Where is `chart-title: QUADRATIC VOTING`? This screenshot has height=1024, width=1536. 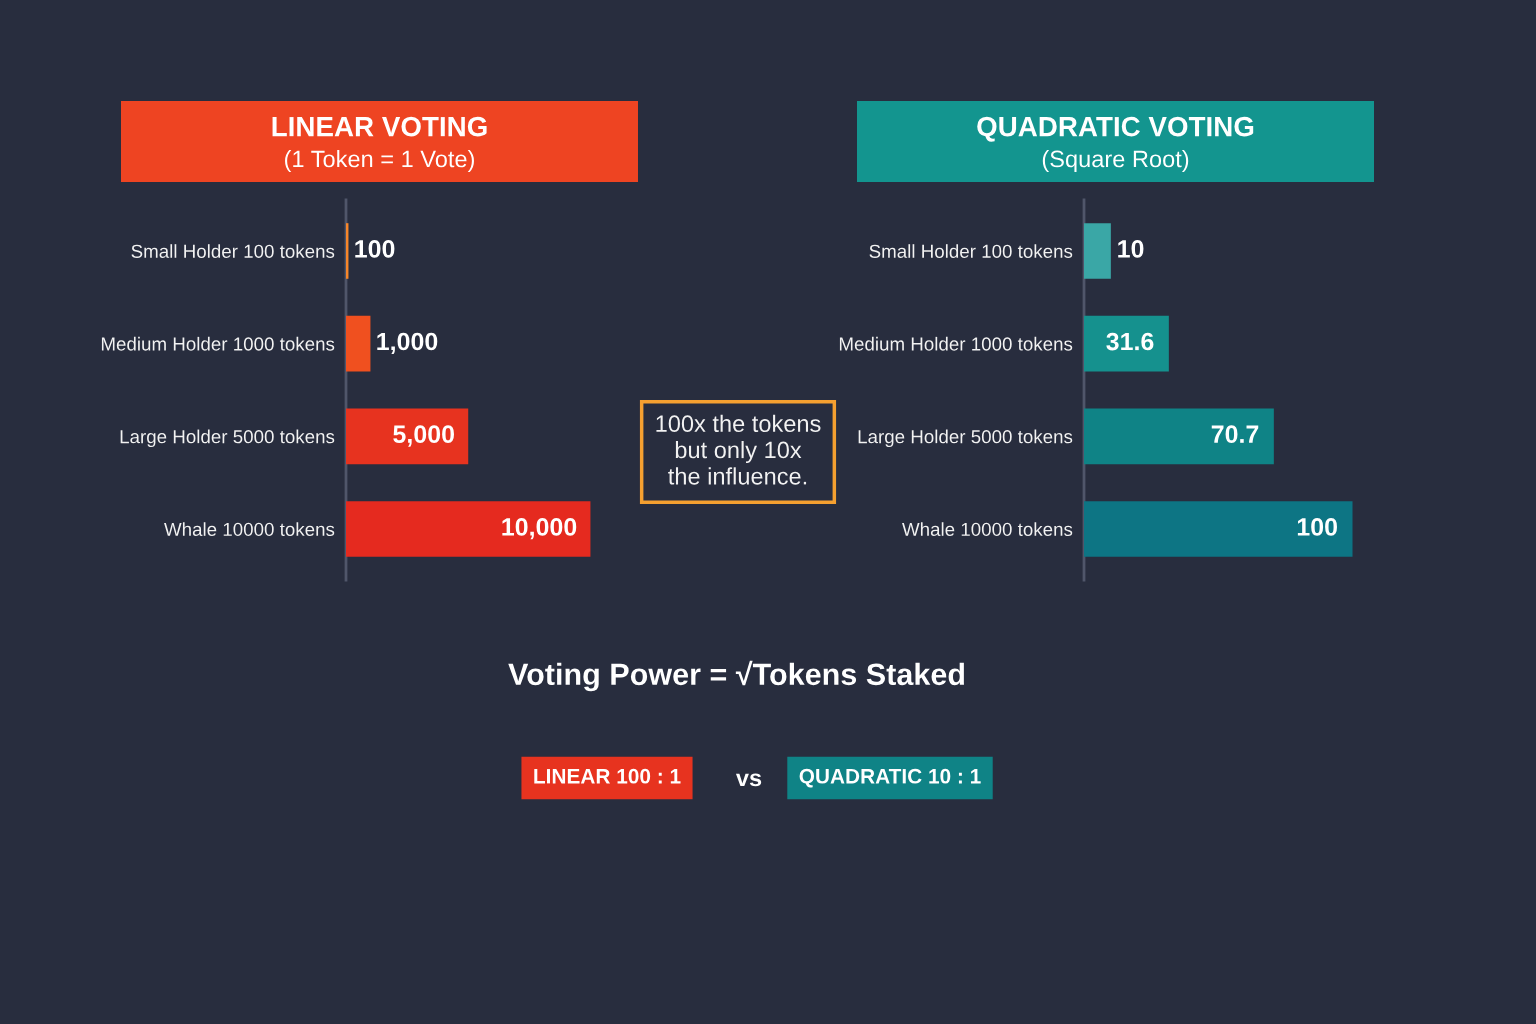
chart-title: QUADRATIC VOTING is located at coordinates (1115, 129).